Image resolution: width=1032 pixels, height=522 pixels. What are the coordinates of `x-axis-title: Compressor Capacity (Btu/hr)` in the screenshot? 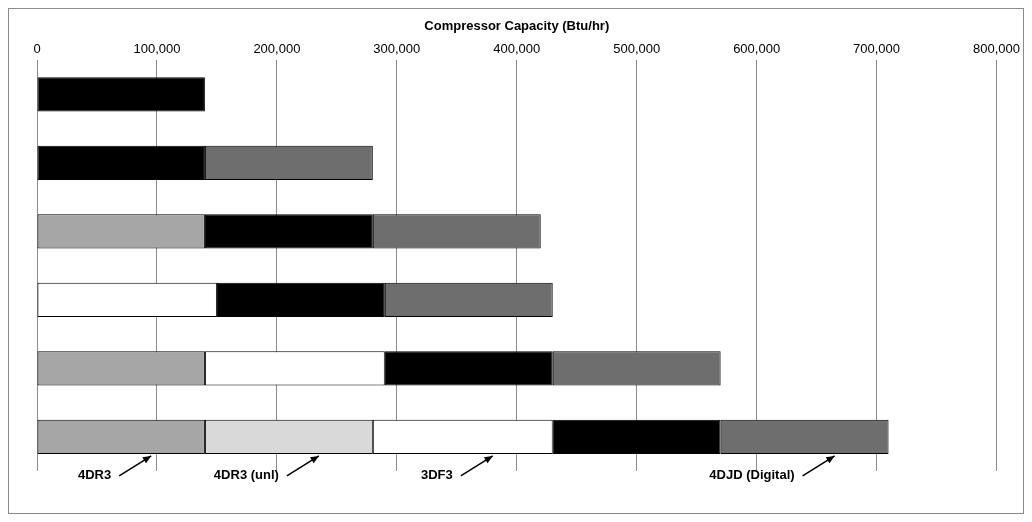 It's located at (517, 26).